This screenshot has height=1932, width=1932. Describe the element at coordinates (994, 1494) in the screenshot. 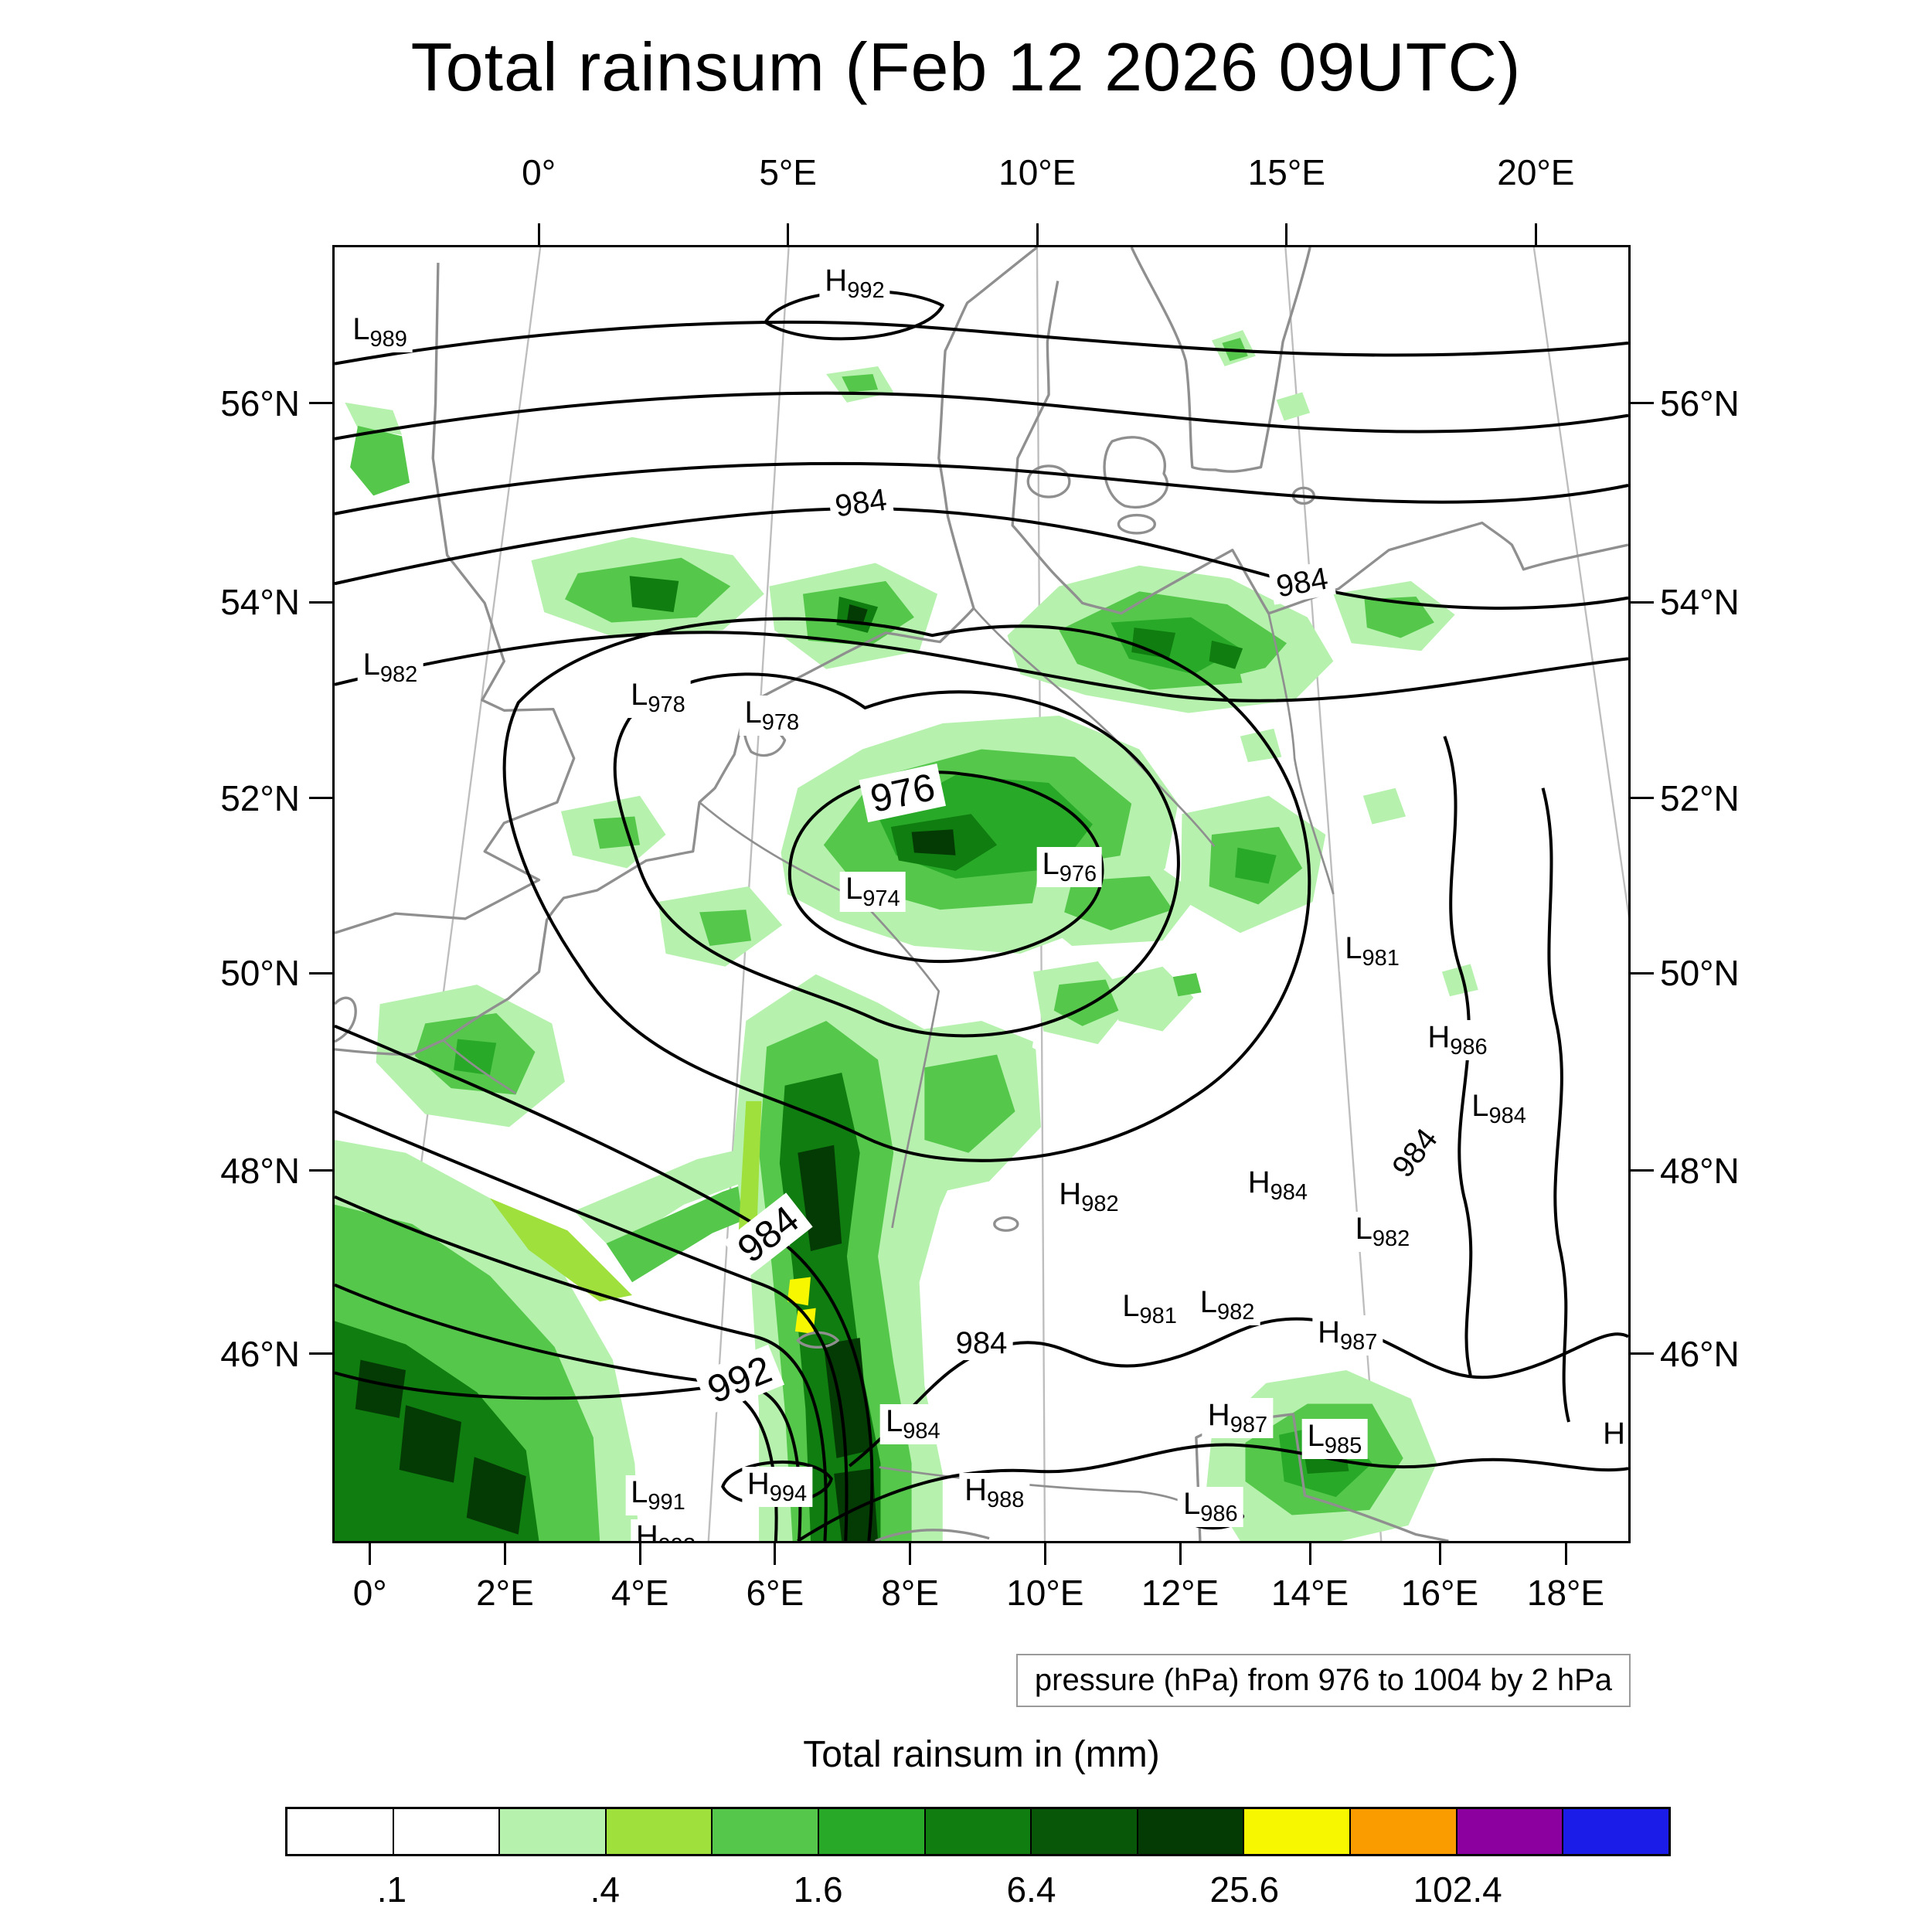

I see `pressure-center-label: H988` at that location.